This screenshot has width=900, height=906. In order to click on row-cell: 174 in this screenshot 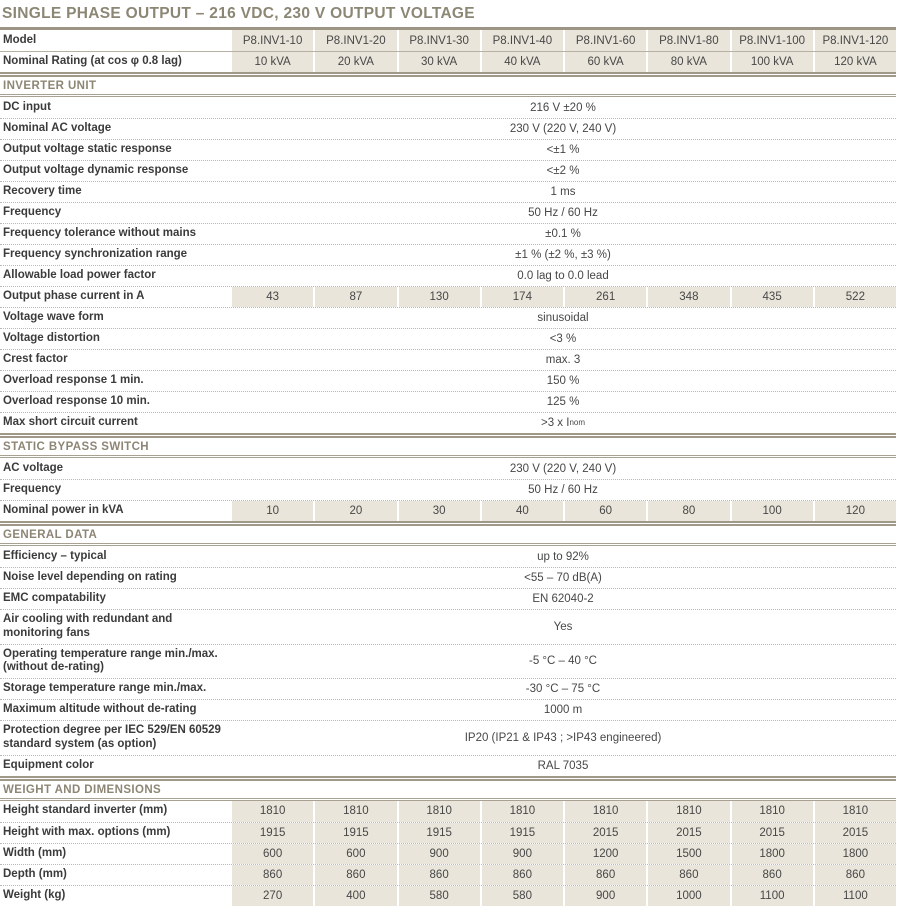, I will do `click(522, 297)`.